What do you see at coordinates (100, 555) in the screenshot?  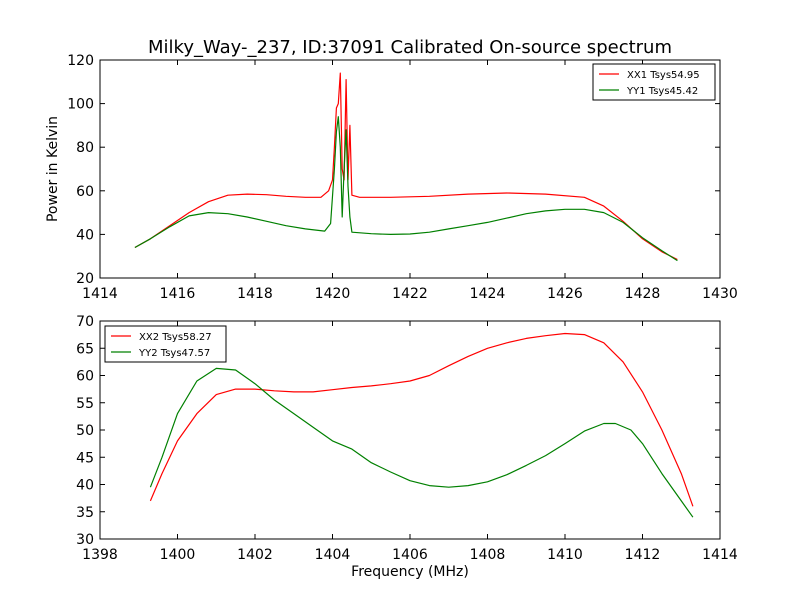 I see `x-tick-label: 1398` at bounding box center [100, 555].